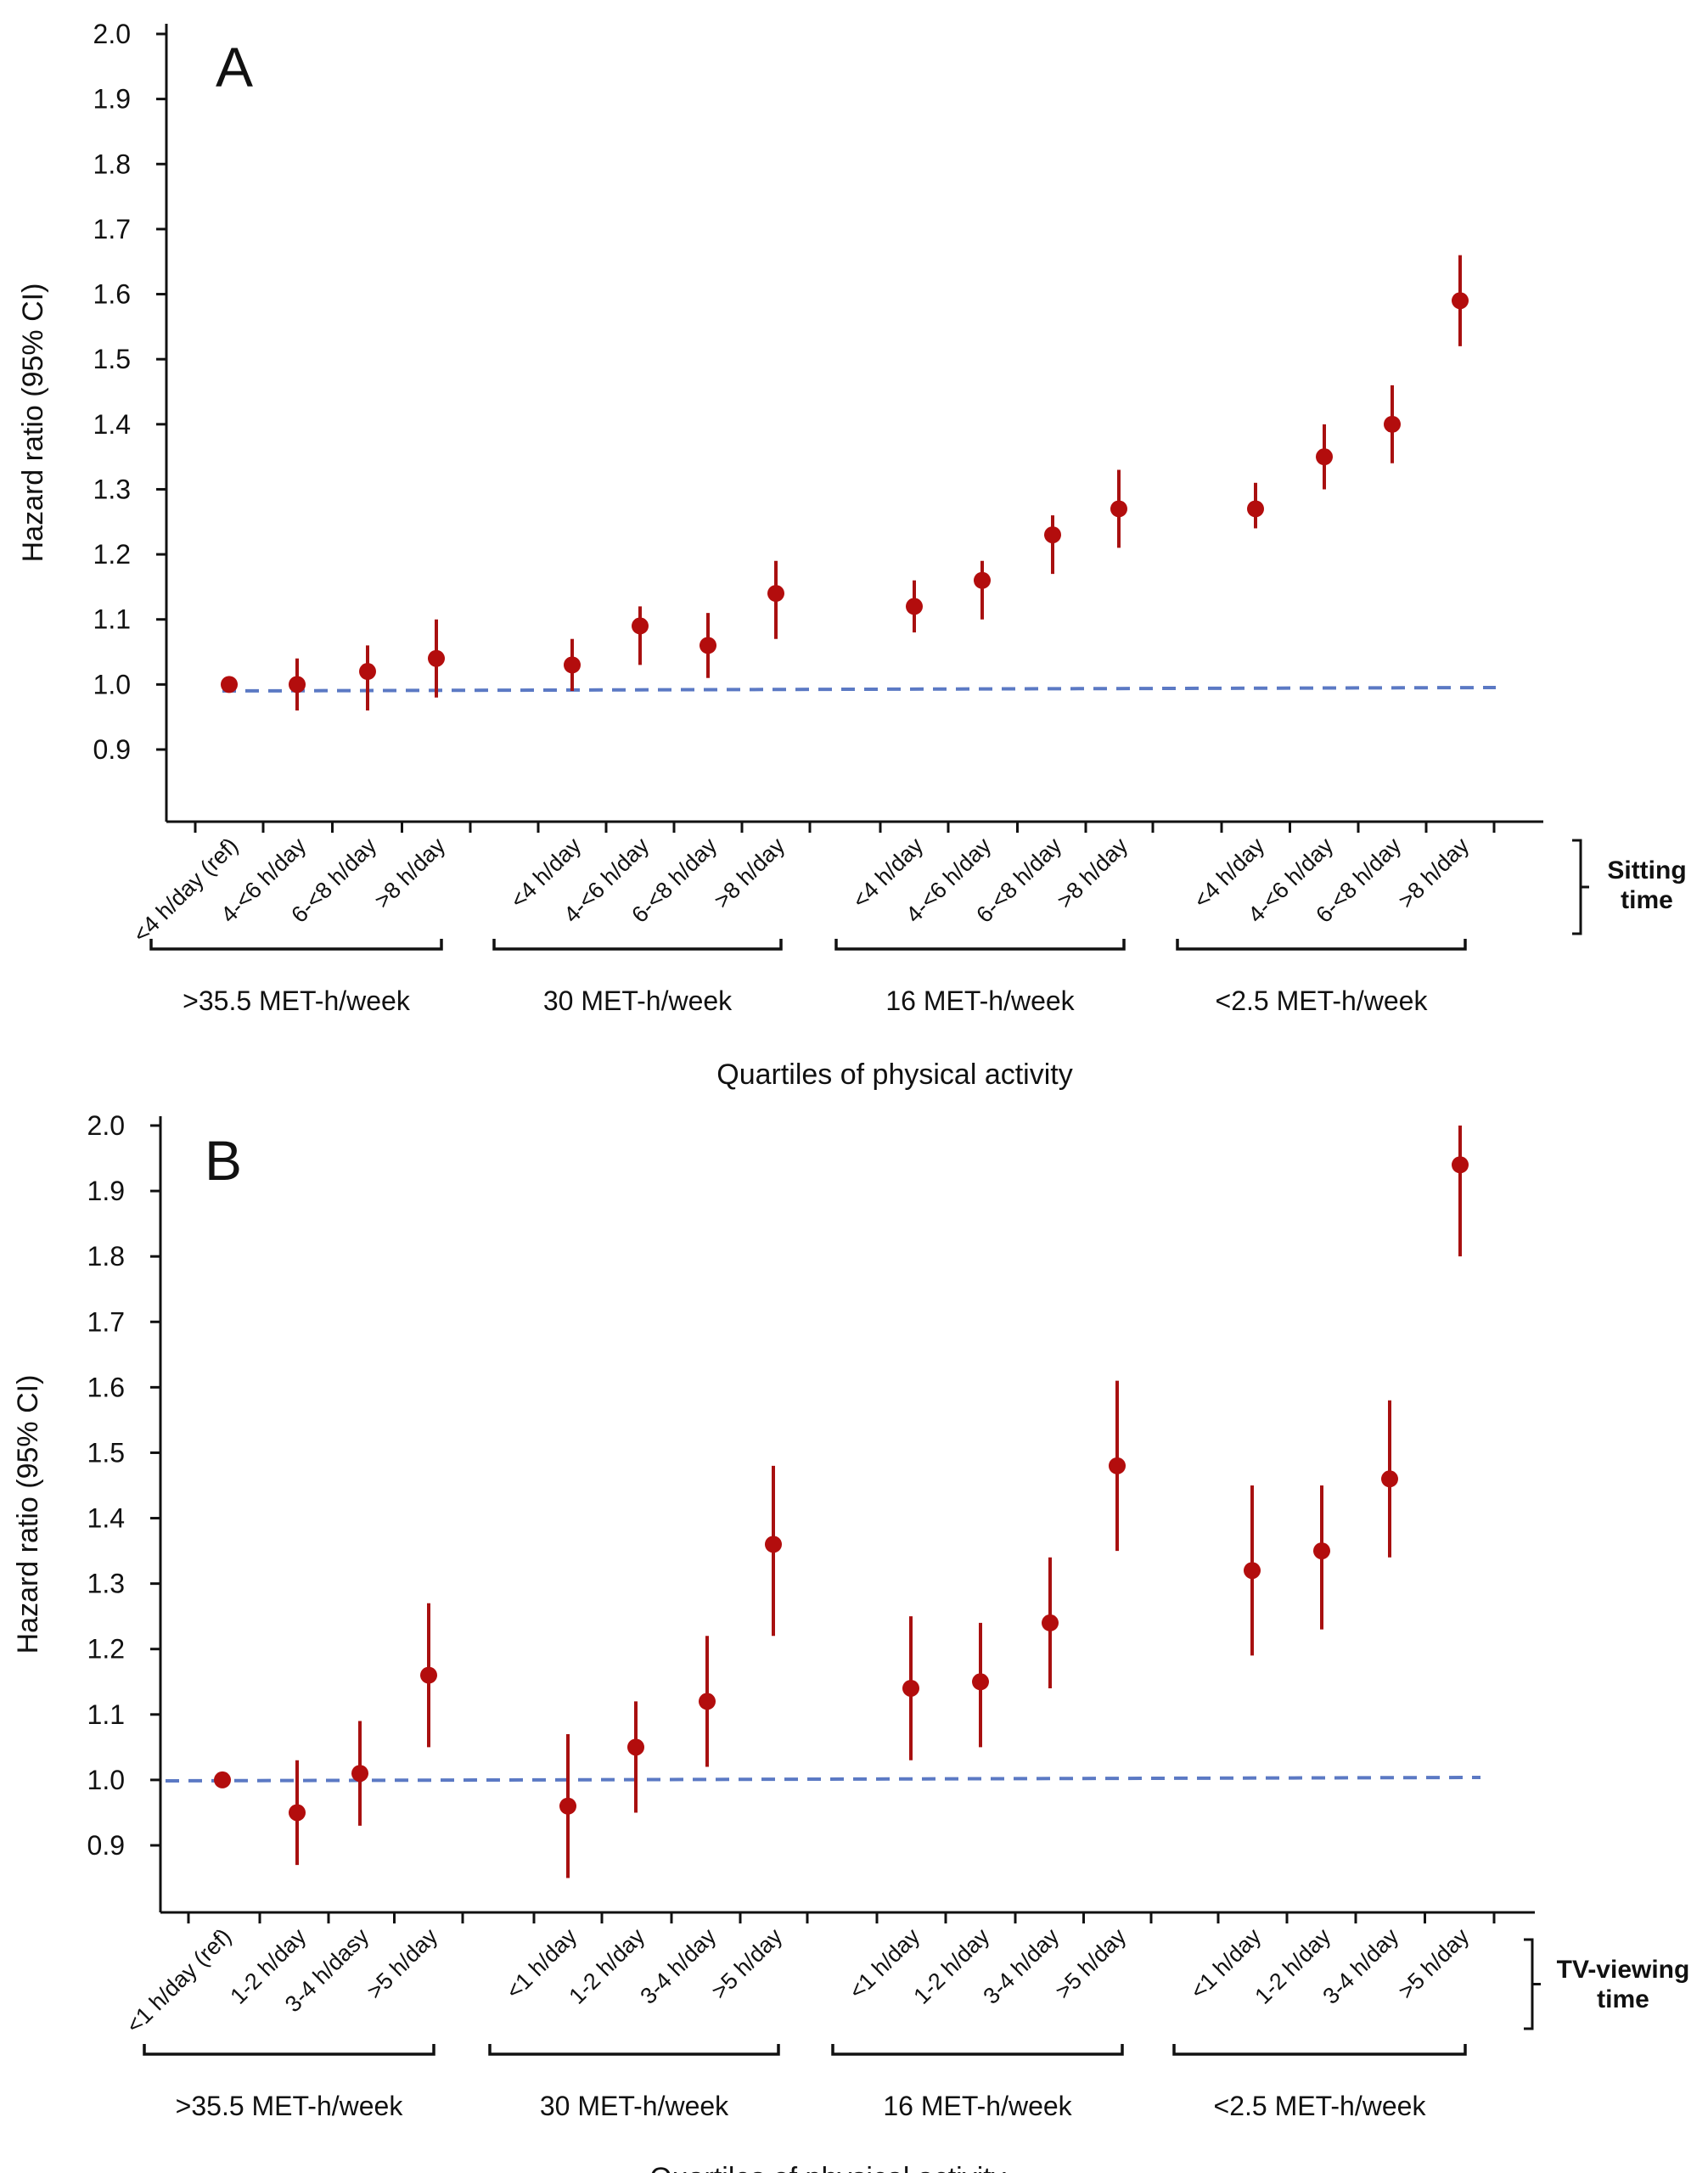 This screenshot has width=1708, height=2173. What do you see at coordinates (106, 1518) in the screenshot?
I see `panel-b-y-tick-label: 1.4` at bounding box center [106, 1518].